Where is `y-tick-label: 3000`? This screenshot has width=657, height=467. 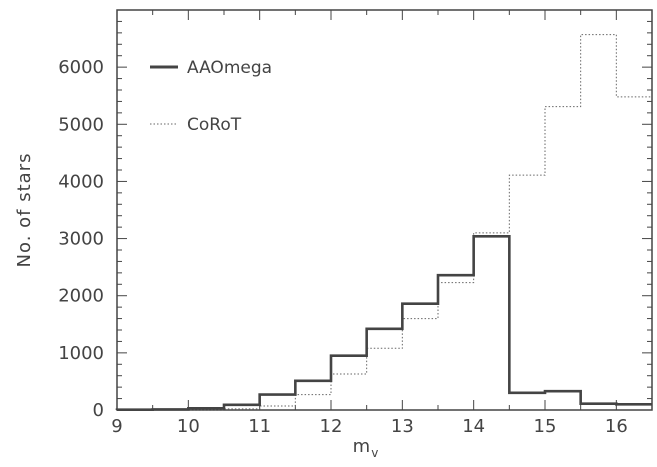 y-tick-label: 3000 is located at coordinates (81, 239).